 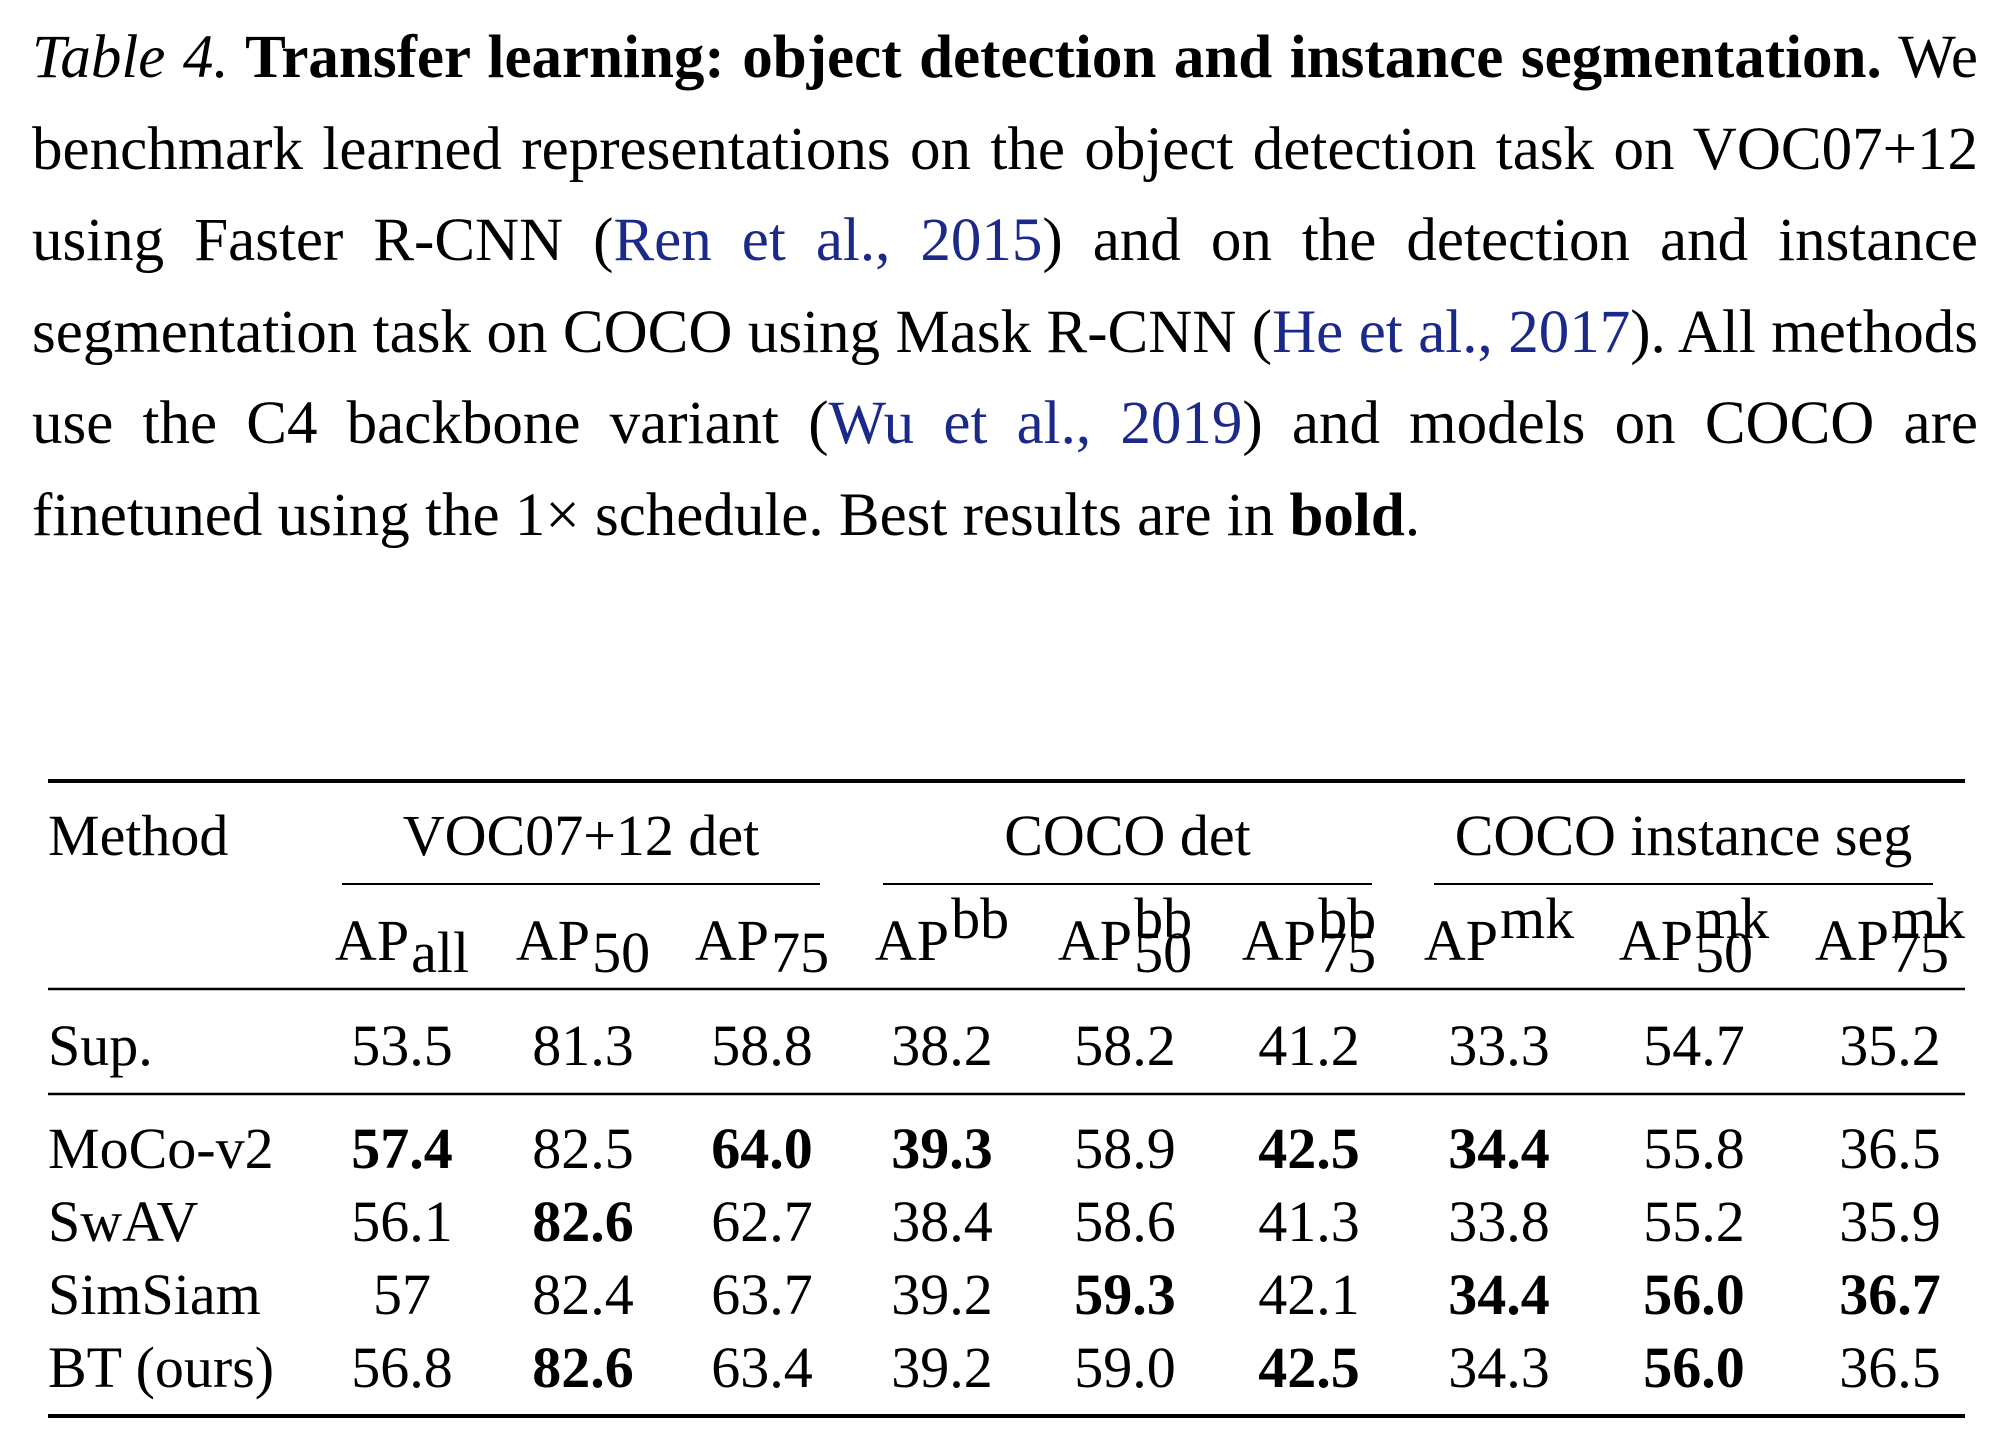 What do you see at coordinates (402, 1148) in the screenshot?
I see `table-cell: 57.4` at bounding box center [402, 1148].